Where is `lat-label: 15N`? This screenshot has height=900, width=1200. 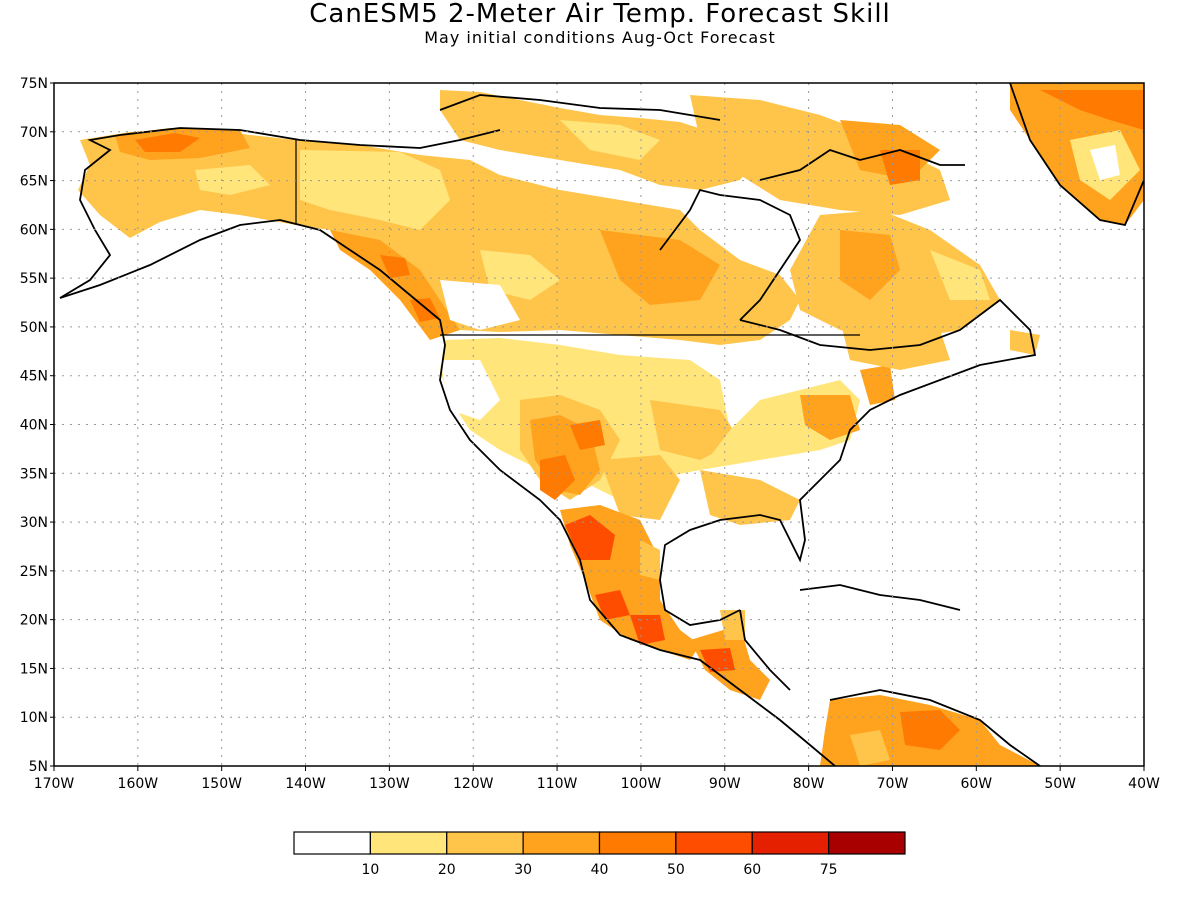 lat-label: 15N is located at coordinates (34, 669).